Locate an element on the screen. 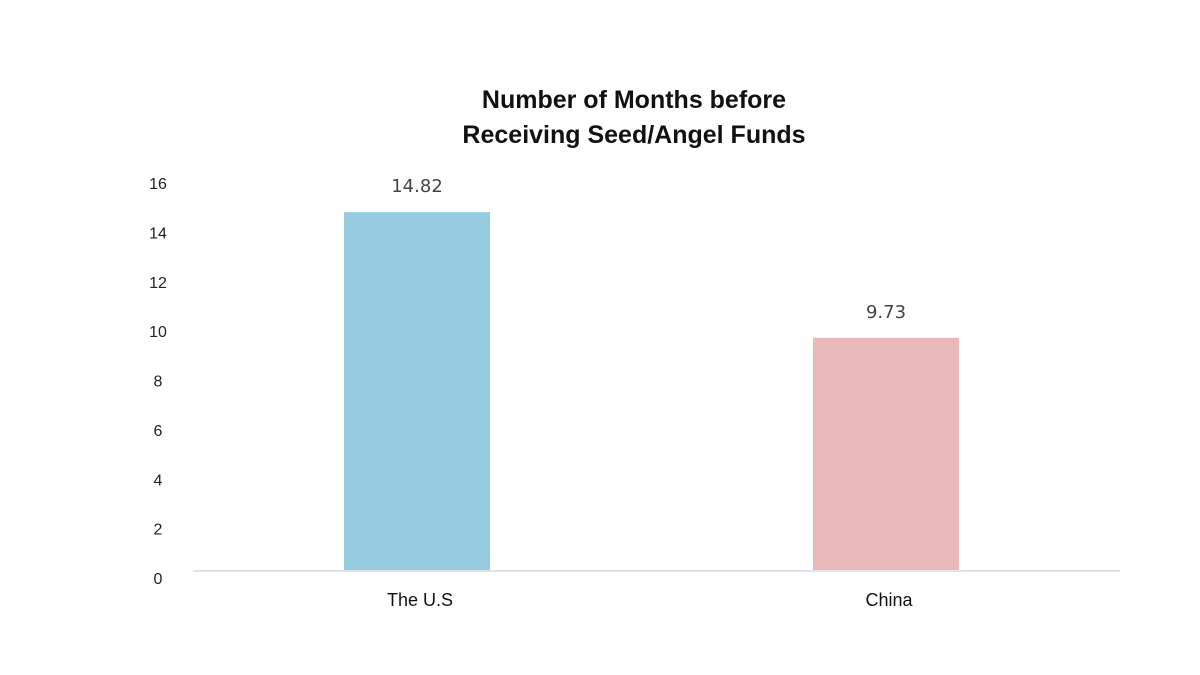 Image resolution: width=1200 pixels, height=675 pixels. y-tick-label: 10 is located at coordinates (158, 332).